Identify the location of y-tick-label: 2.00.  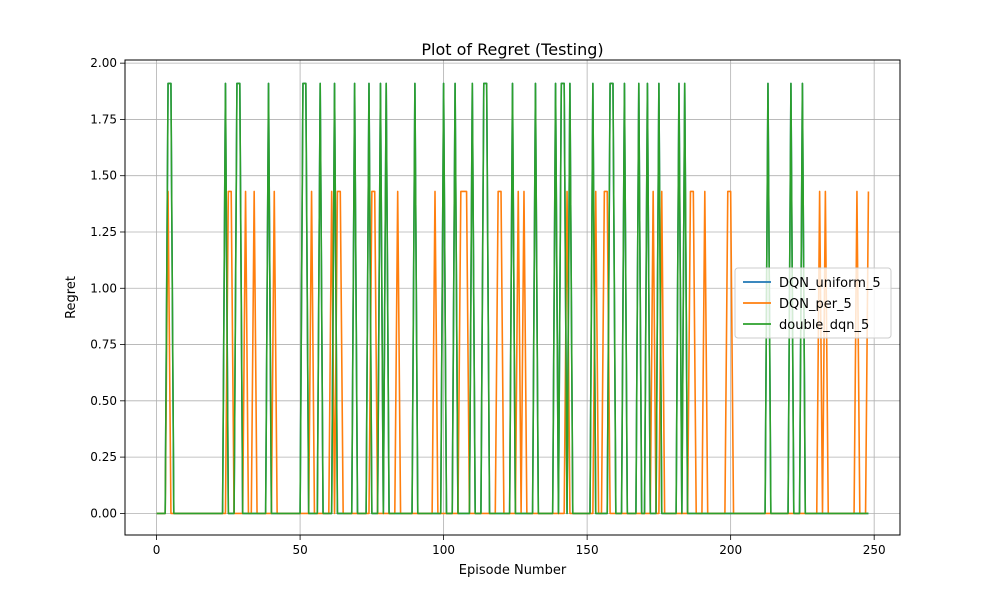
(103, 63).